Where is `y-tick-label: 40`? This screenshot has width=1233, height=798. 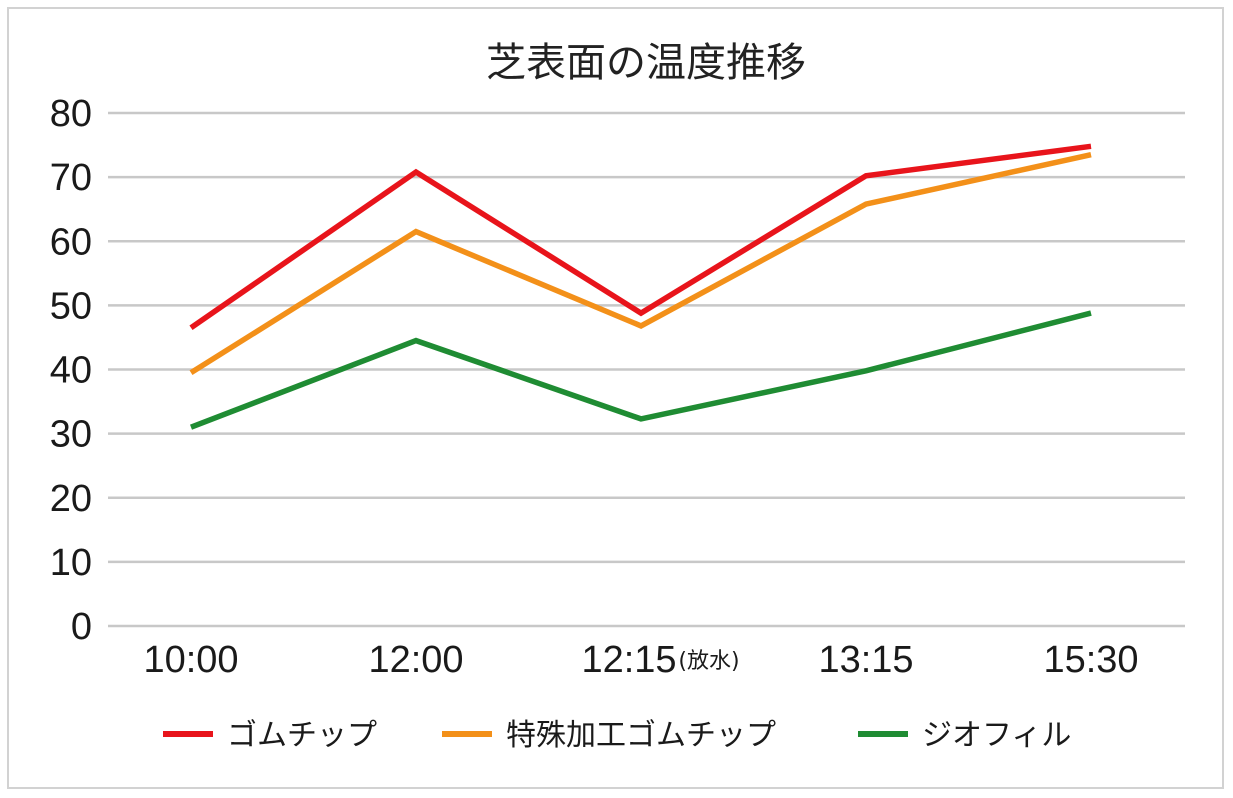
y-tick-label: 40 is located at coordinates (71, 371).